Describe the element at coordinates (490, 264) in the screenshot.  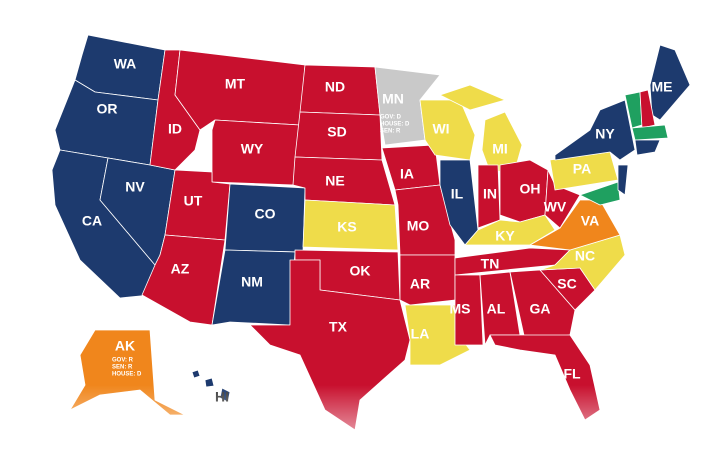
I see `state-label: TN` at that location.